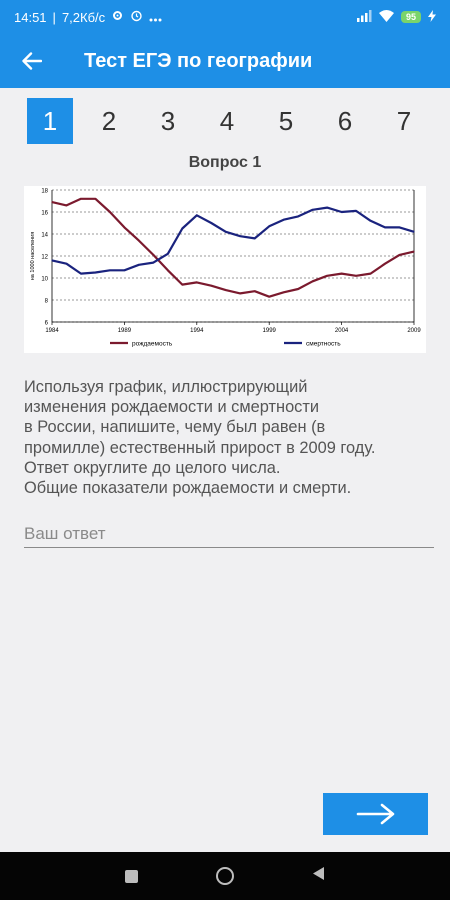 This screenshot has width=450, height=900. I want to click on answer-input, so click(229, 534).